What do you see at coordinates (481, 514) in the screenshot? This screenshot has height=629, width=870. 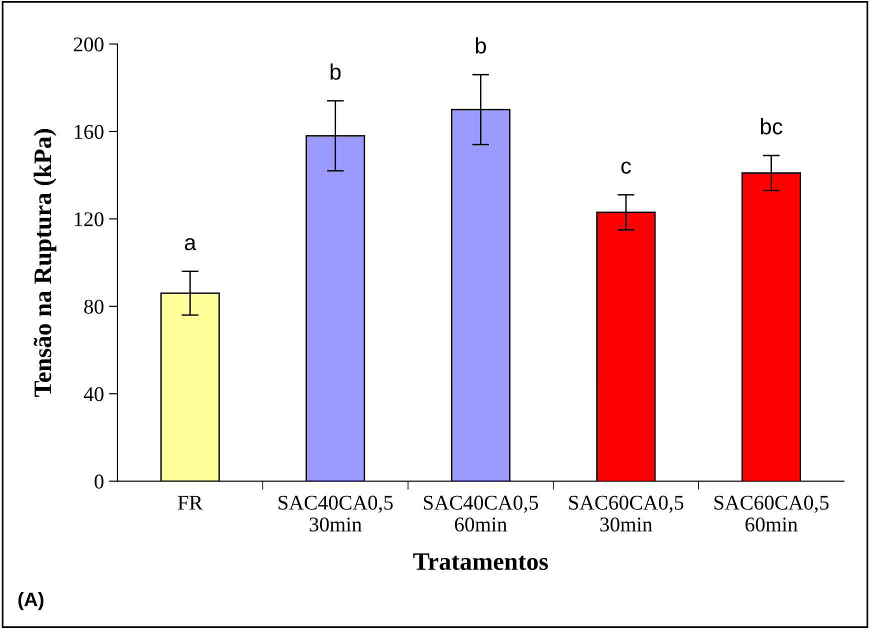 I see `x-tick-label: SAC40CA0,5 60min` at bounding box center [481, 514].